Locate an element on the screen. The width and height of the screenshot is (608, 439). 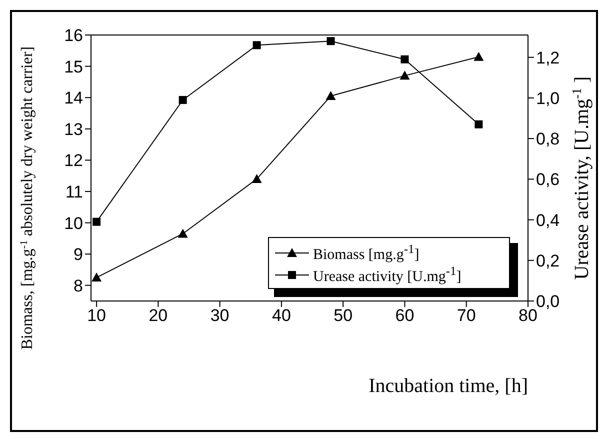
y-tick-label: 16 is located at coordinates (73, 36).